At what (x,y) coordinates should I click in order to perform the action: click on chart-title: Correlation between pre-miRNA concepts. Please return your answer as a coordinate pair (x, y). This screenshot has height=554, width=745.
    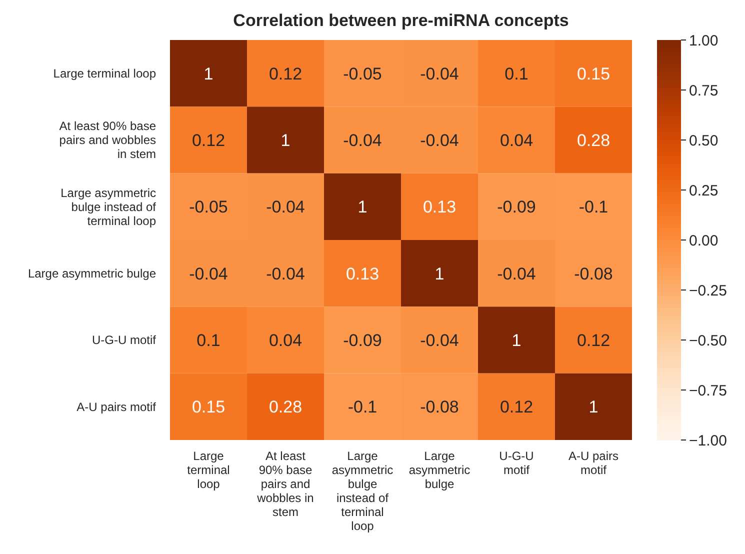
    Looking at the image, I should click on (401, 20).